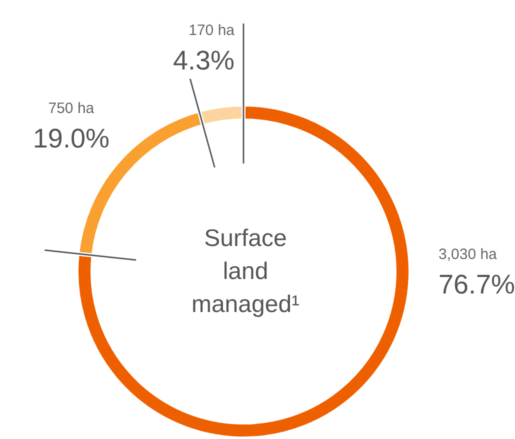 The height and width of the screenshot is (439, 515). I want to click on data-label: 4.3%, so click(203, 61).